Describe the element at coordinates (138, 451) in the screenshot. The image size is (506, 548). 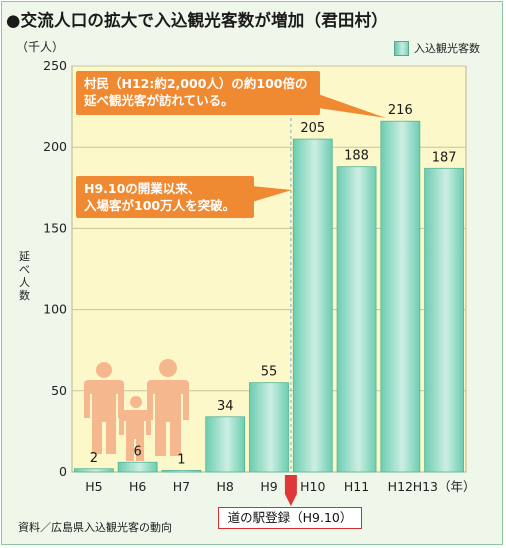
I see `data-label-H6: 6` at that location.